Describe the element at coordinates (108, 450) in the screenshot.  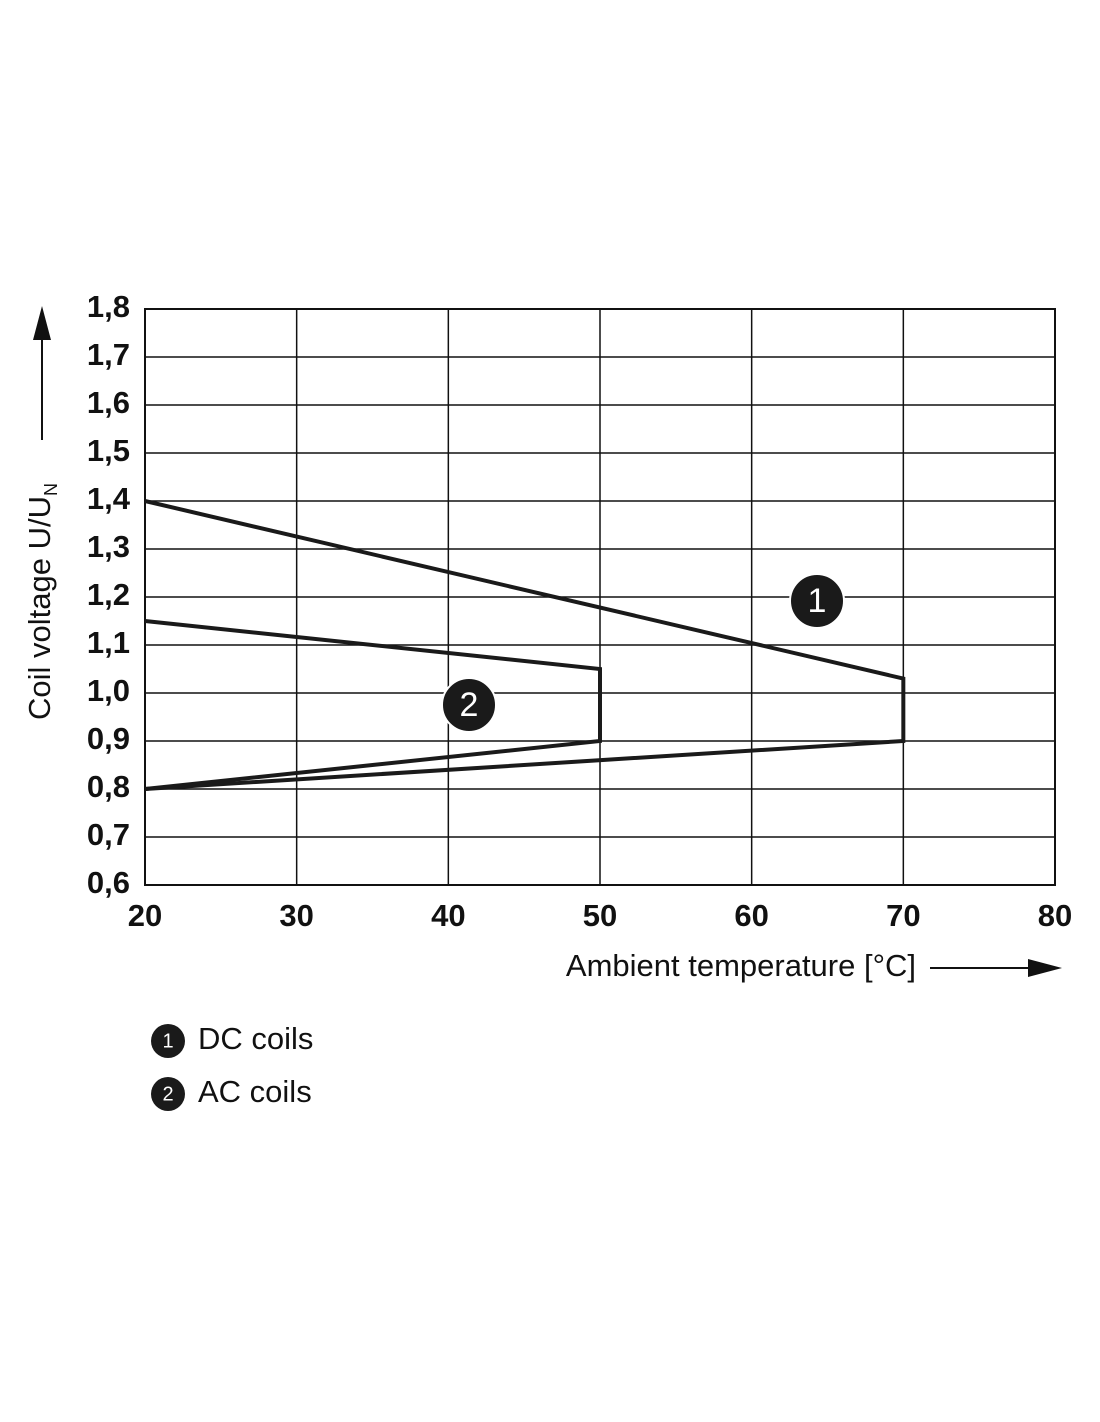
I see `y-tick-label: 1,5` at that location.